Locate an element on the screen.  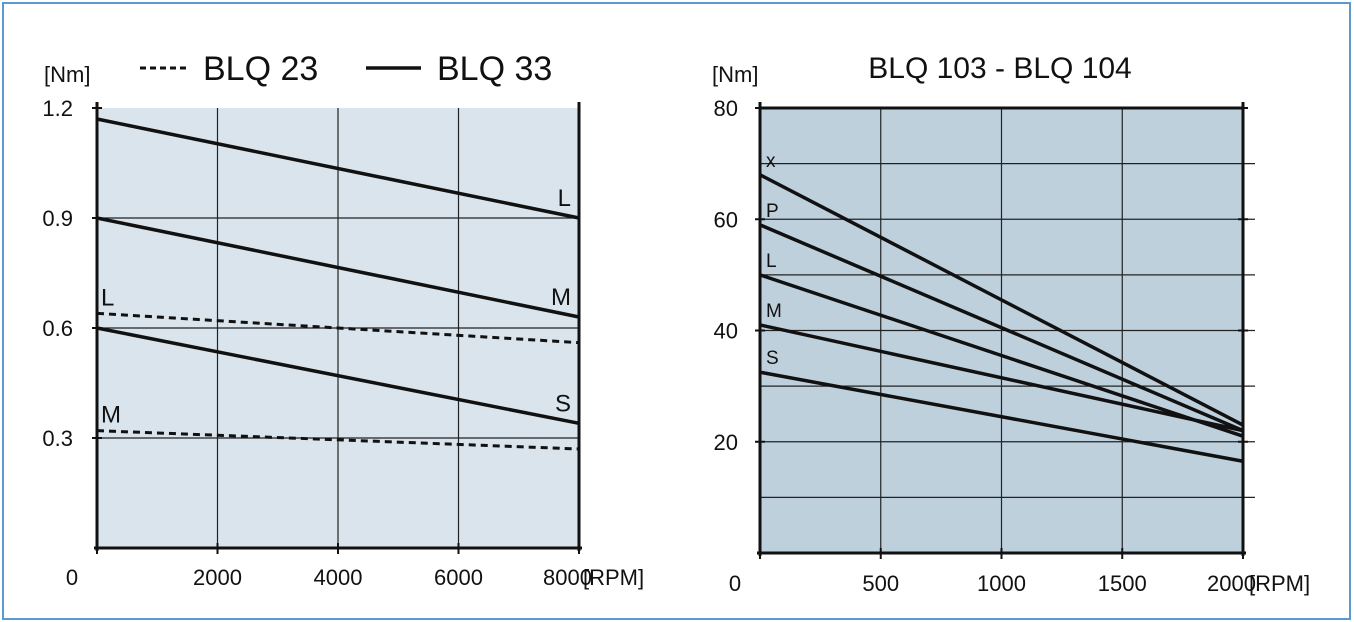
right-y-tick-label: 80 is located at coordinates (726, 108).